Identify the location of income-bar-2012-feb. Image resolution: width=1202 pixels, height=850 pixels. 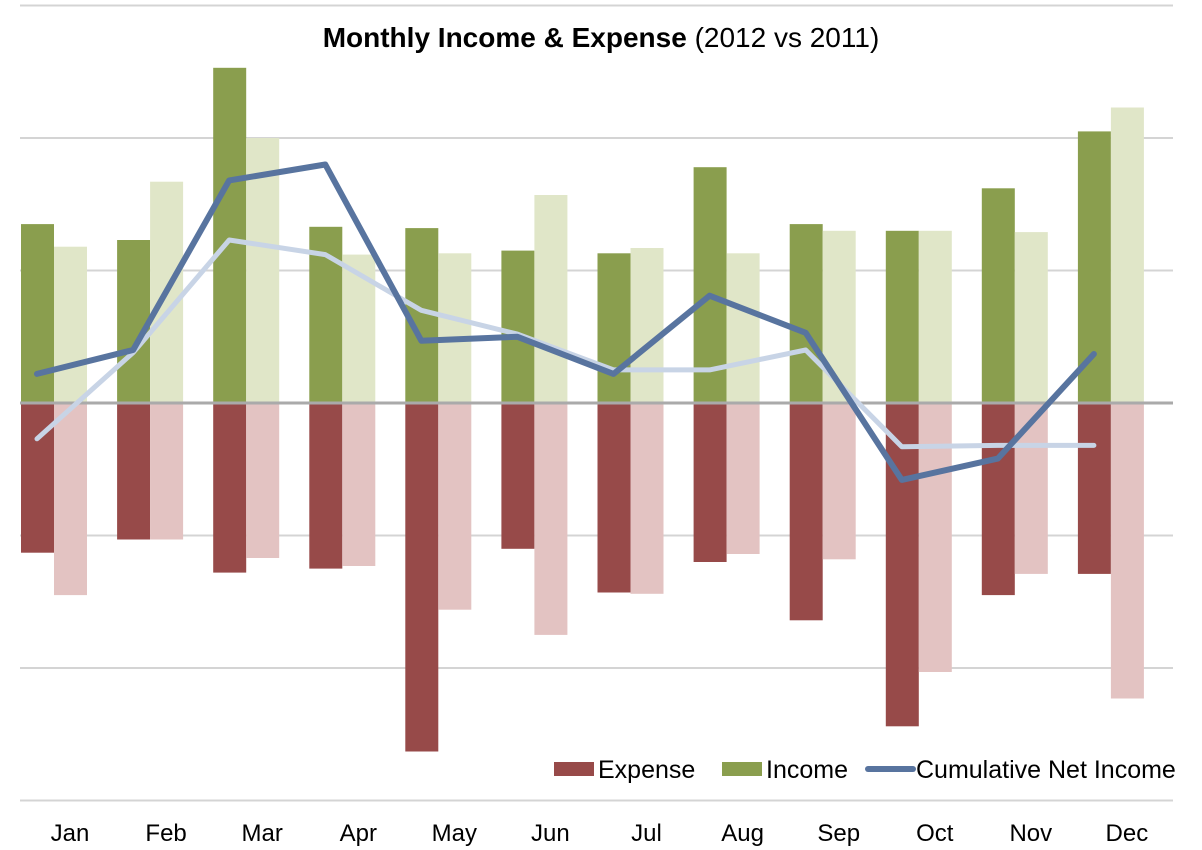
(134, 321).